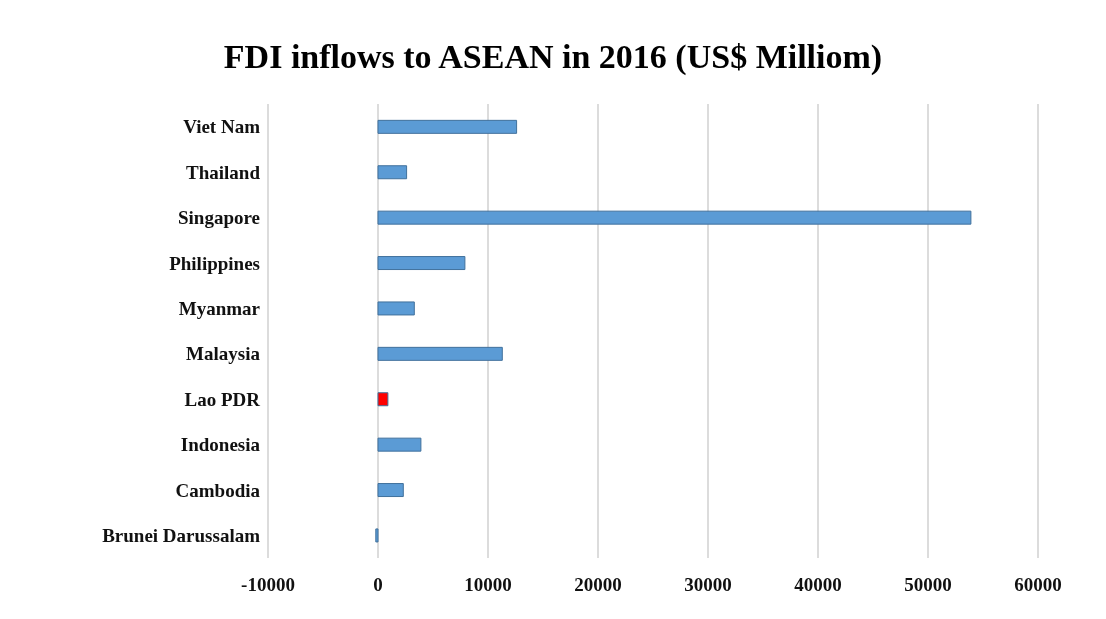 The height and width of the screenshot is (619, 1106). Describe the element at coordinates (378, 585) in the screenshot. I see `x-tick-label: 0` at that location.